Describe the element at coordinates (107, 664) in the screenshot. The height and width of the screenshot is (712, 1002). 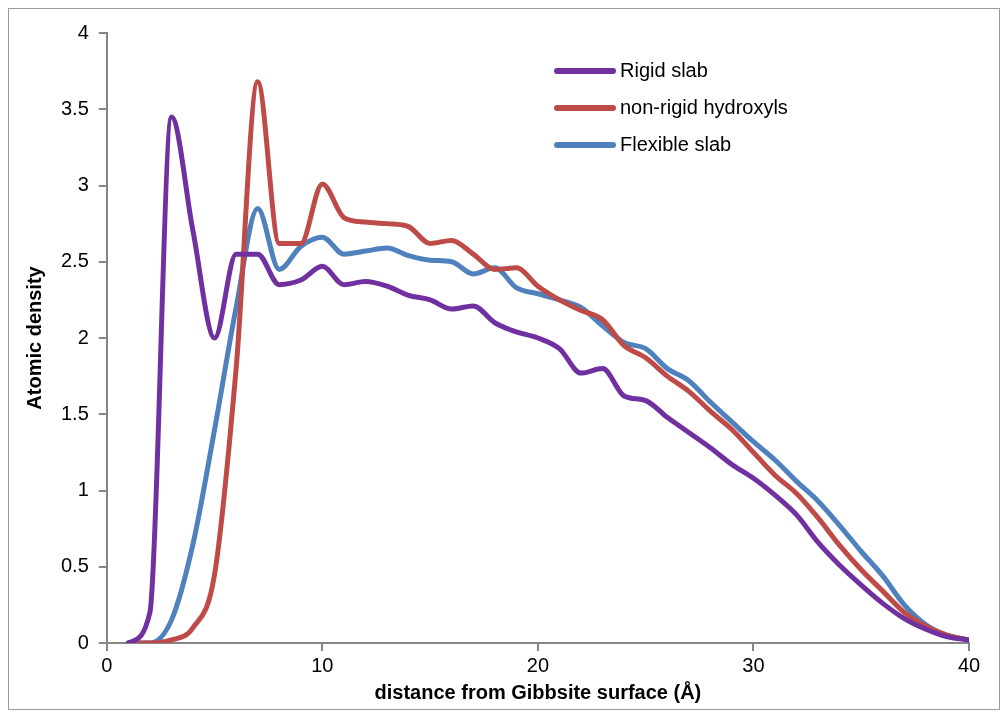
I see `x-tick-label: 0` at that location.